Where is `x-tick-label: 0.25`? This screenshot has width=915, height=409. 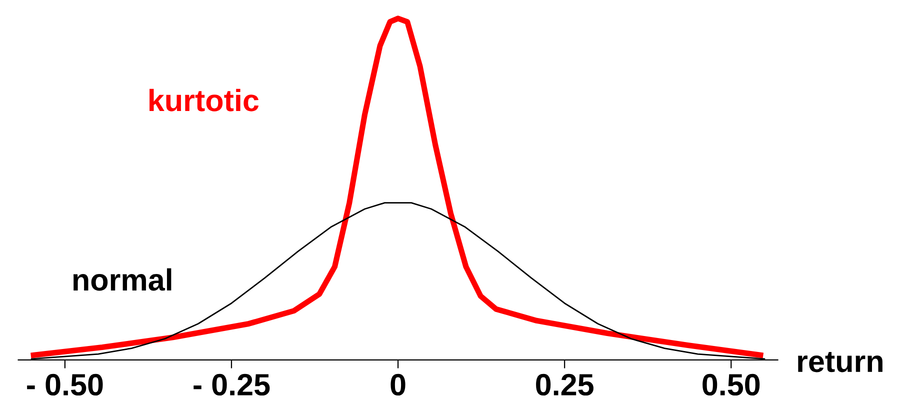
x-tick-label: 0.25 is located at coordinates (565, 385).